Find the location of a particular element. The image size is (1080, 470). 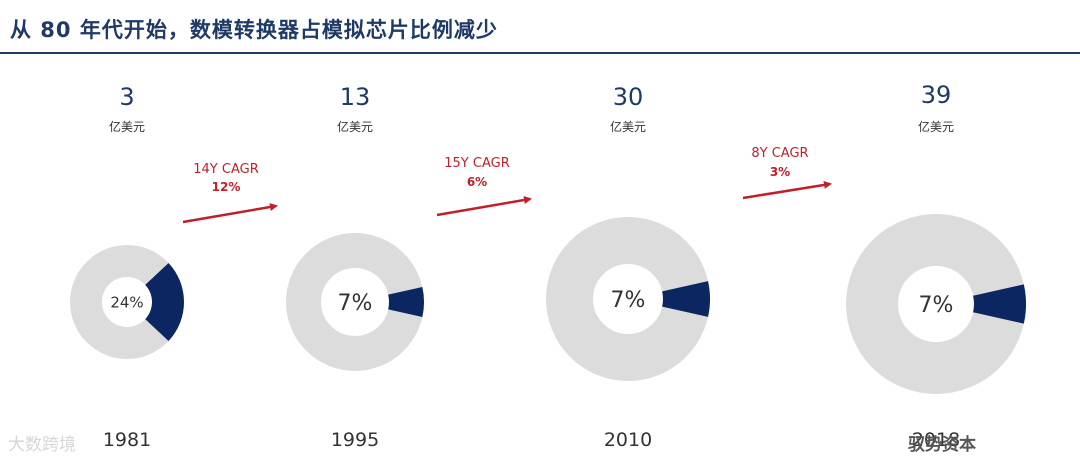

share-label-2010: 7% is located at coordinates (628, 300).